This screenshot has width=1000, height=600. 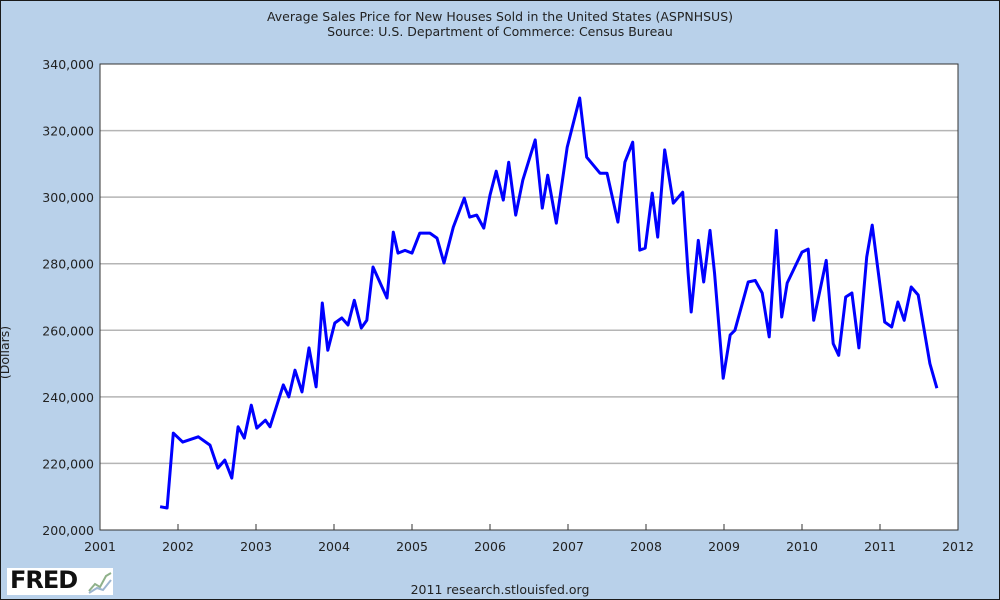 I want to click on x-tick-label: 2003, so click(x=256, y=546).